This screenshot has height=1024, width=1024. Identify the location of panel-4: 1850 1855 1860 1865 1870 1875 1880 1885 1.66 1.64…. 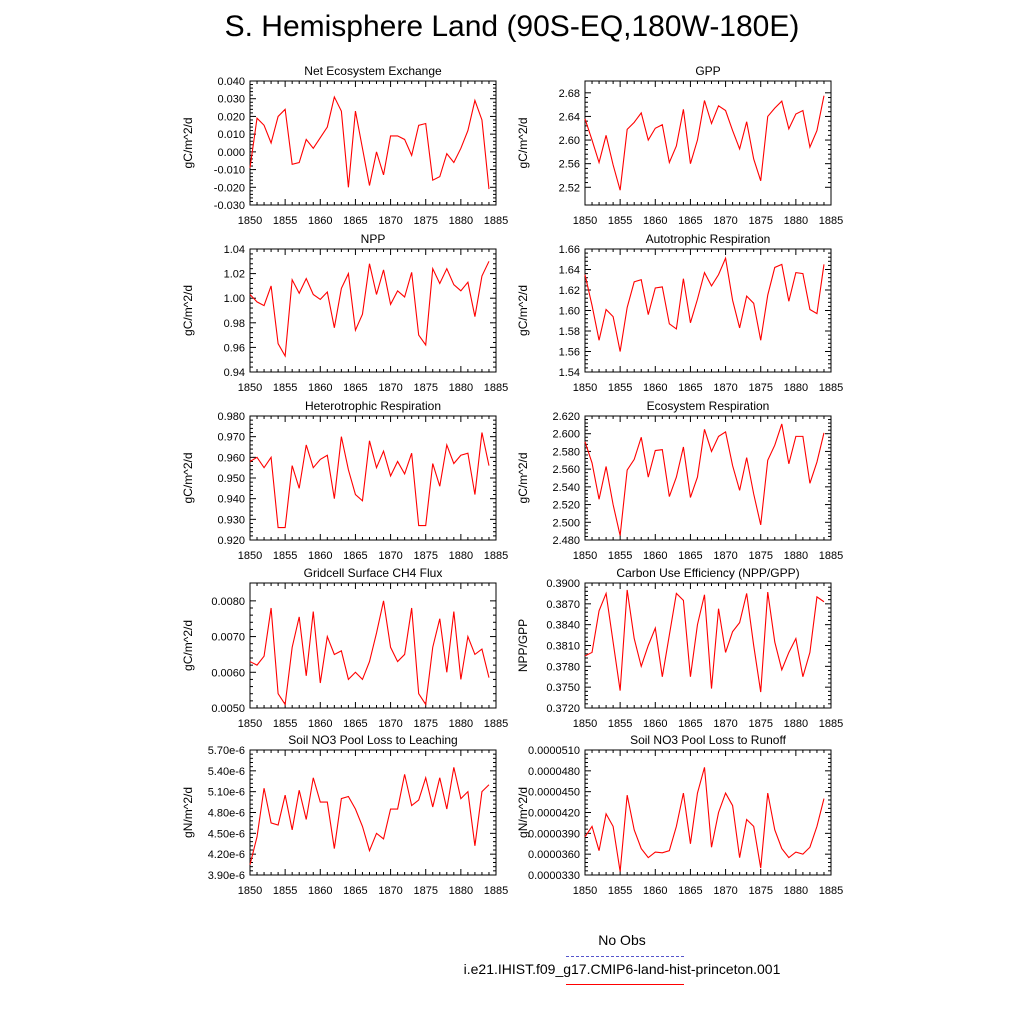
(679, 313).